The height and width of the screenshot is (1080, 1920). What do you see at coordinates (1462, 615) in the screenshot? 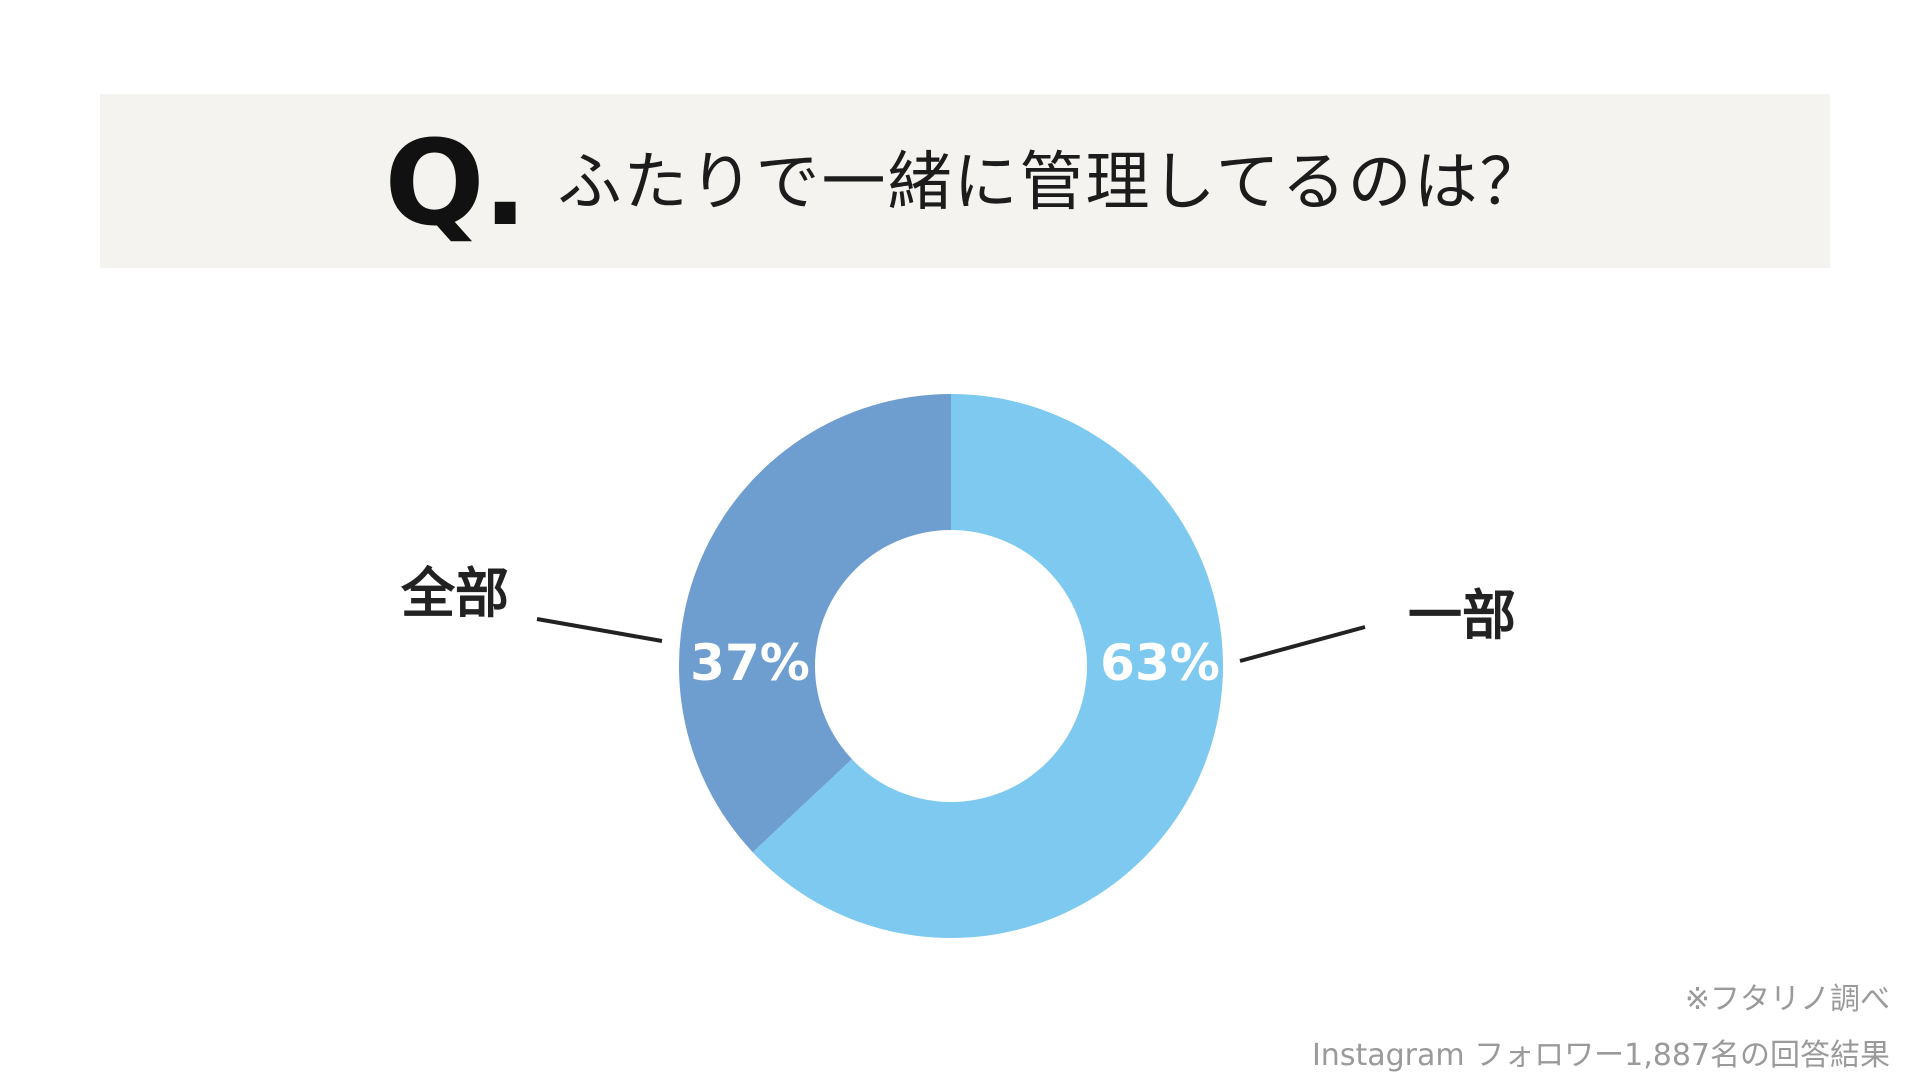
I see `slice-category-label-ichibu: 一部` at bounding box center [1462, 615].